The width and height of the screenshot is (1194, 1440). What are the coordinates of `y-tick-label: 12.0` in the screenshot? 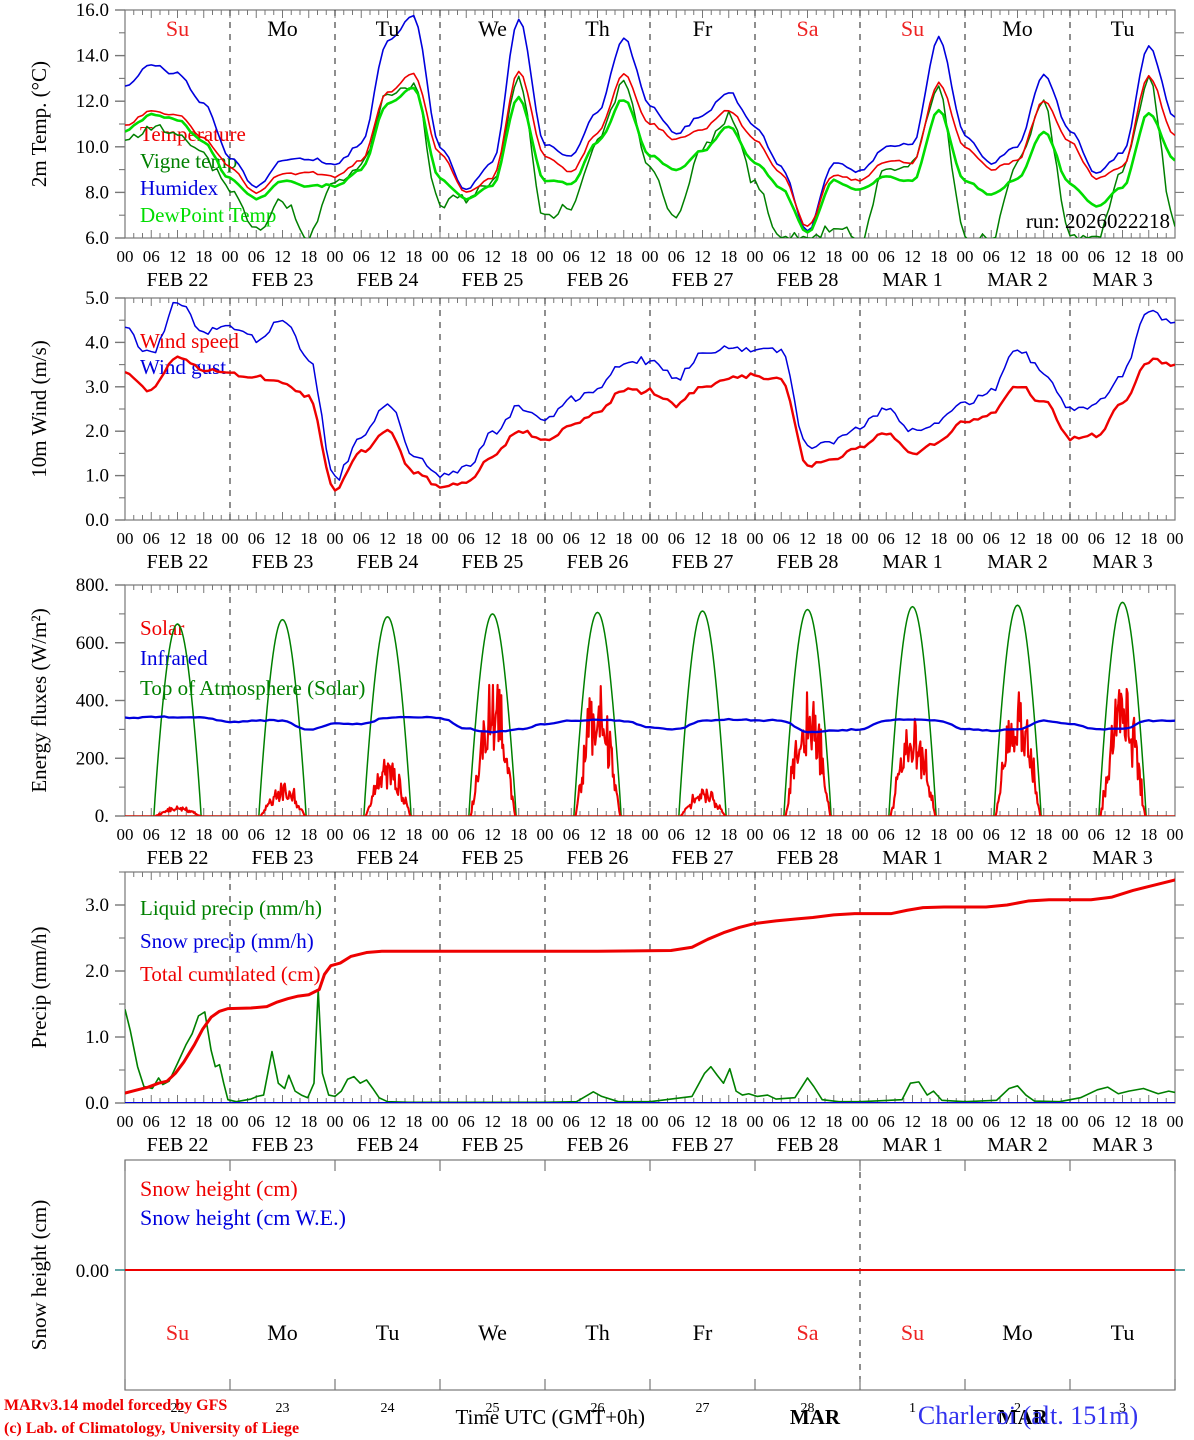 It's located at (92, 101).